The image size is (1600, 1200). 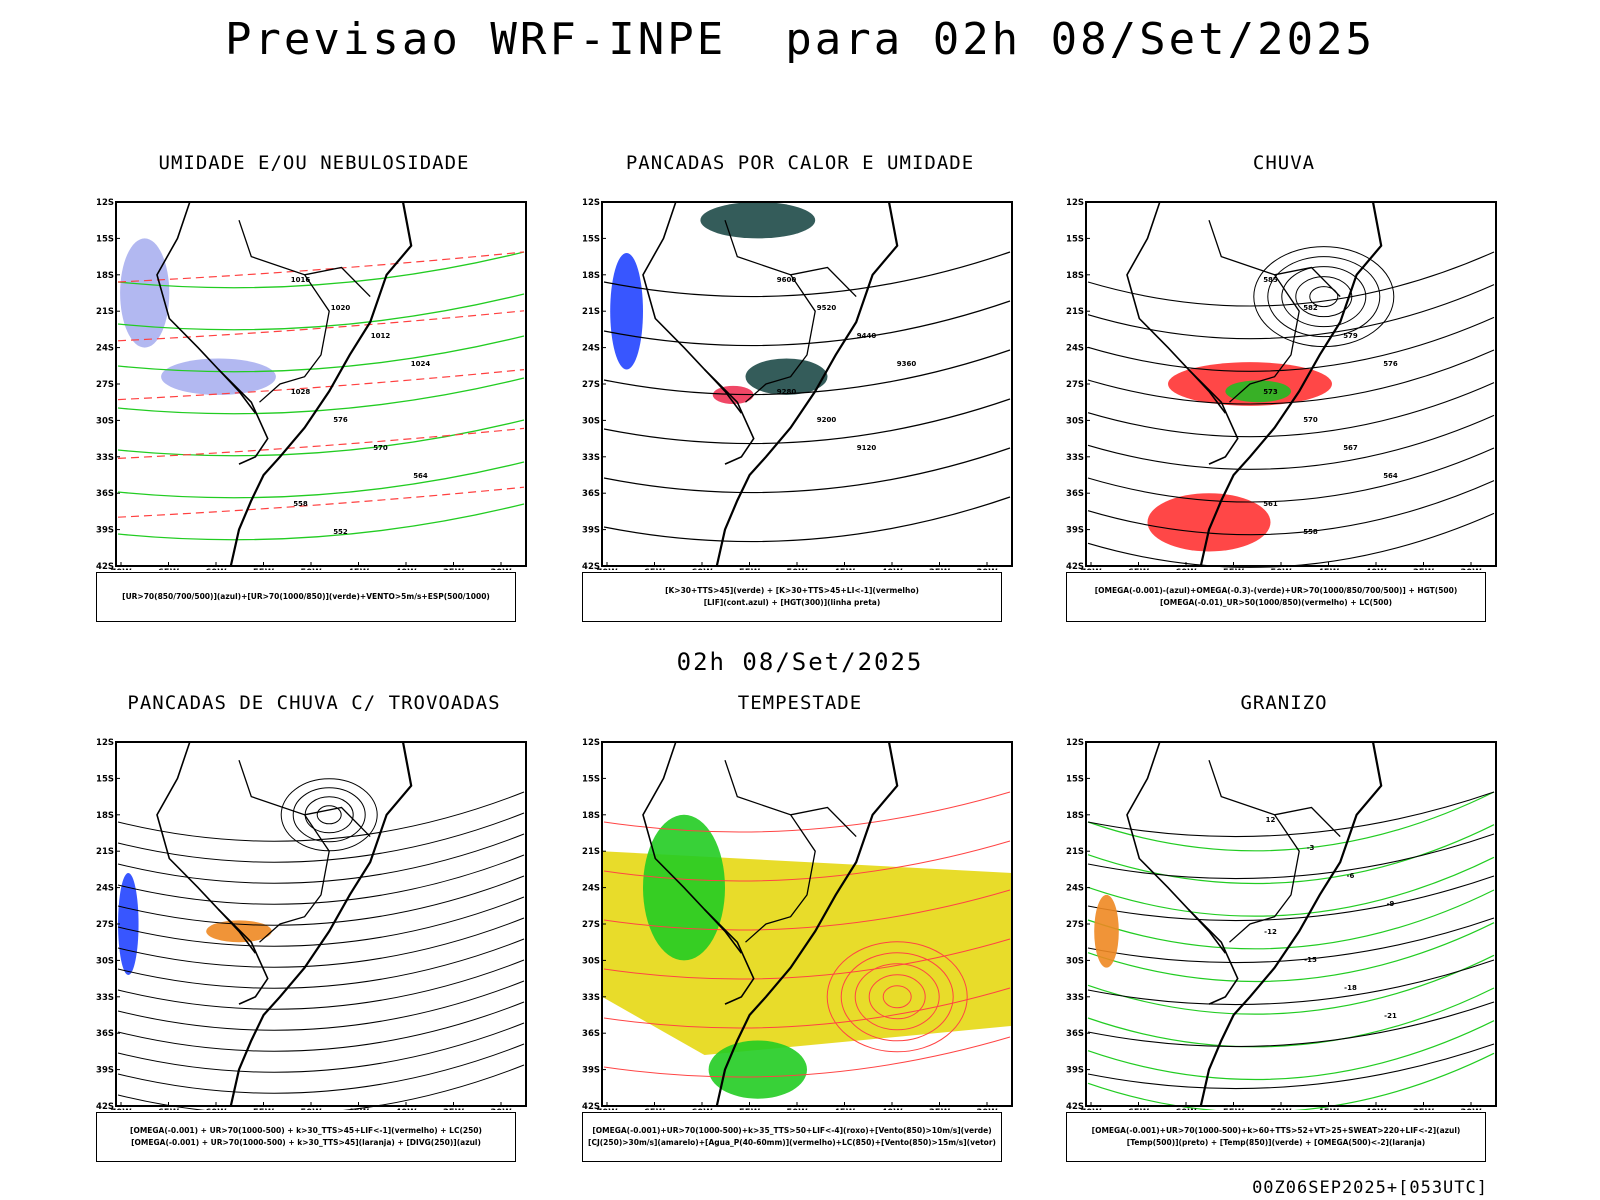 I want to click on streamline-group, so click(x=807, y=934).